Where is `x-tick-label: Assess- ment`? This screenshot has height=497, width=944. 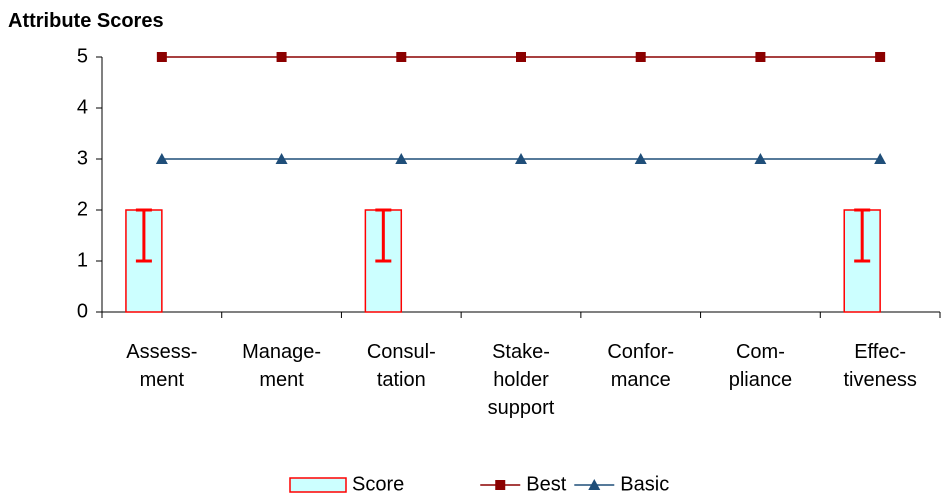 x-tick-label: Assess- ment is located at coordinates (162, 366).